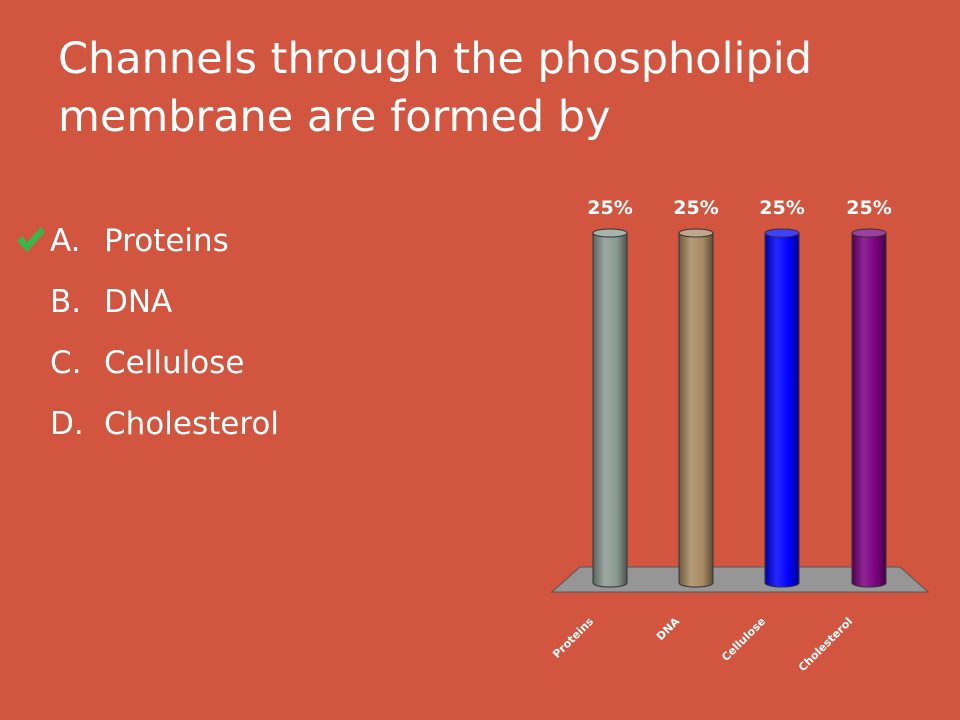 The image size is (960, 720). What do you see at coordinates (138, 302) in the screenshot?
I see `answer-text: DNA` at bounding box center [138, 302].